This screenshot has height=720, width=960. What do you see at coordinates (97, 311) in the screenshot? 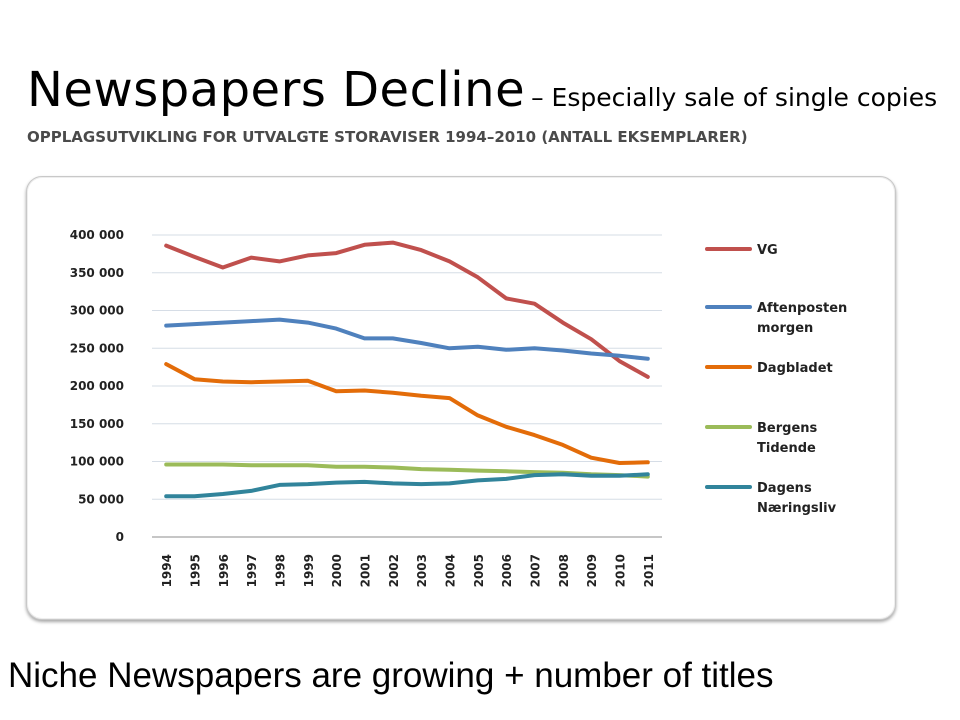
I see `y-tick-label: 300 000` at bounding box center [97, 311].